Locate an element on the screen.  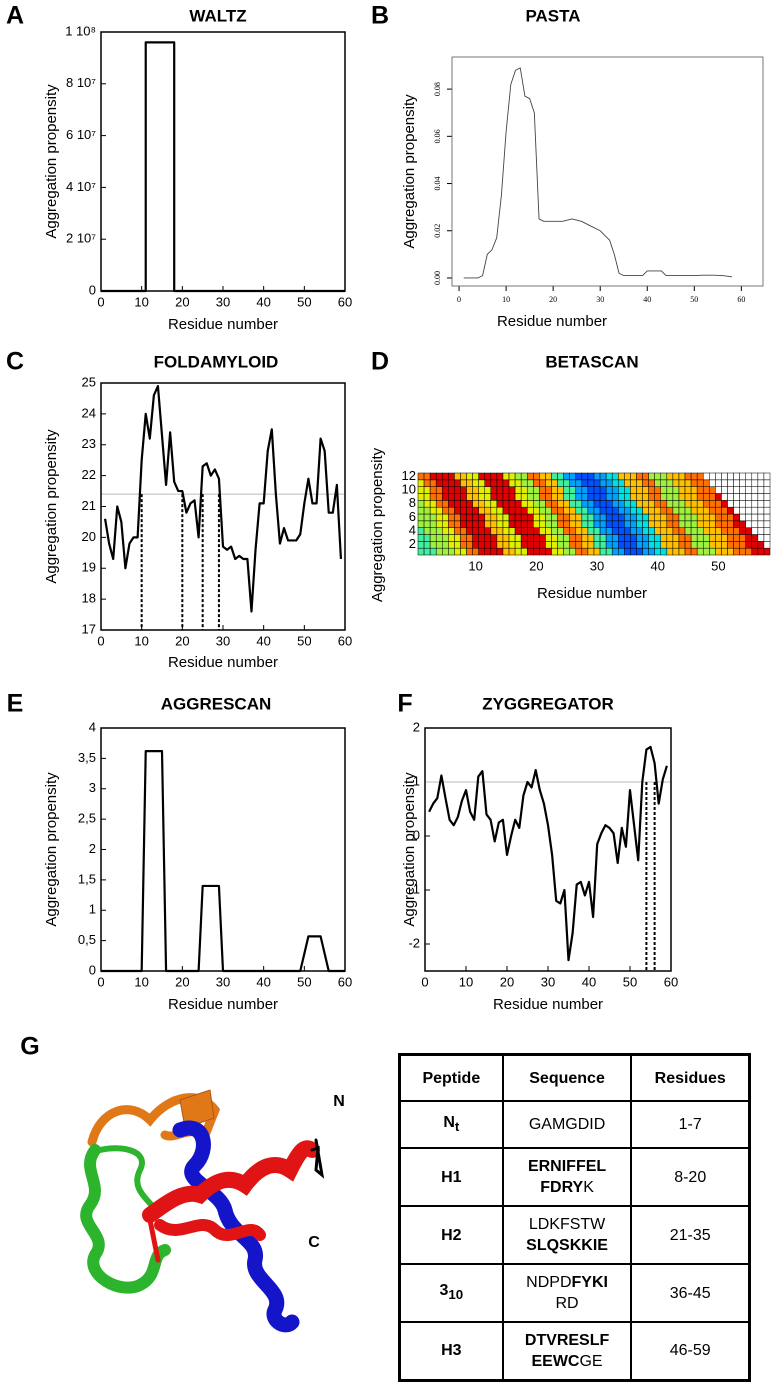
chart-title: AGGRESCAN is located at coordinates (216, 703).